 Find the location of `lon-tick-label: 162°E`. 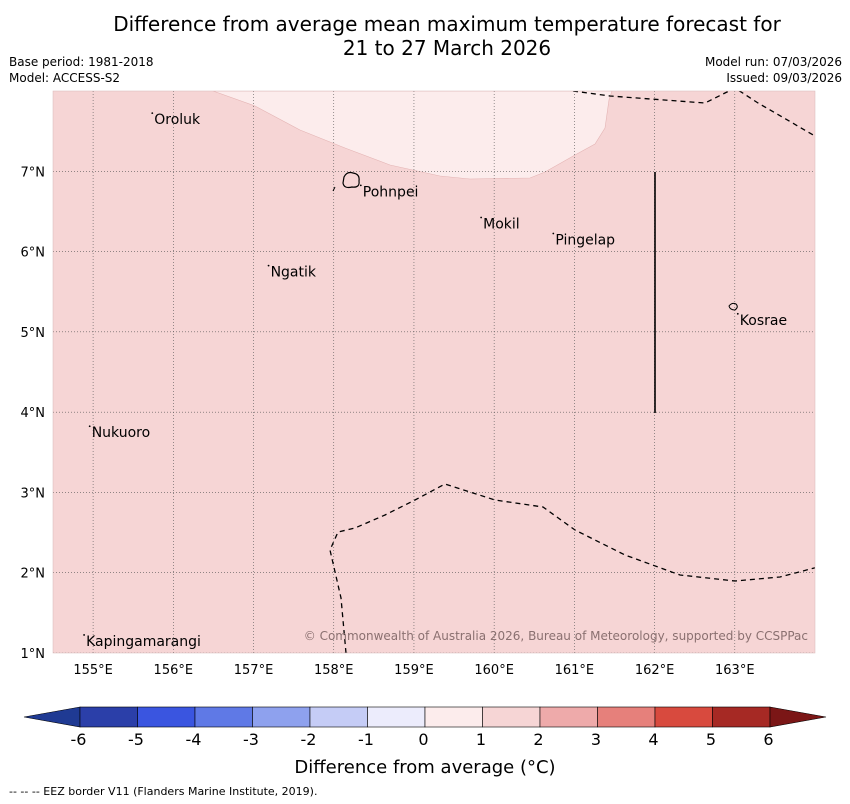

lon-tick-label: 162°E is located at coordinates (655, 670).